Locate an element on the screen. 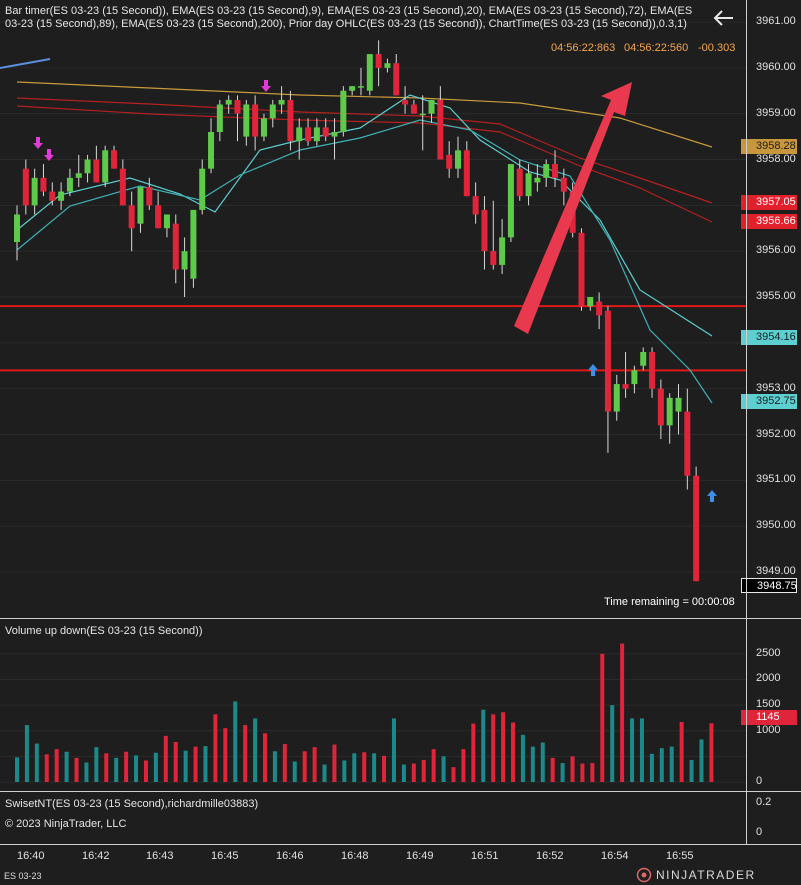  volume-title: Volume up down(ES 03-23 (15 Second)) is located at coordinates (104, 631).